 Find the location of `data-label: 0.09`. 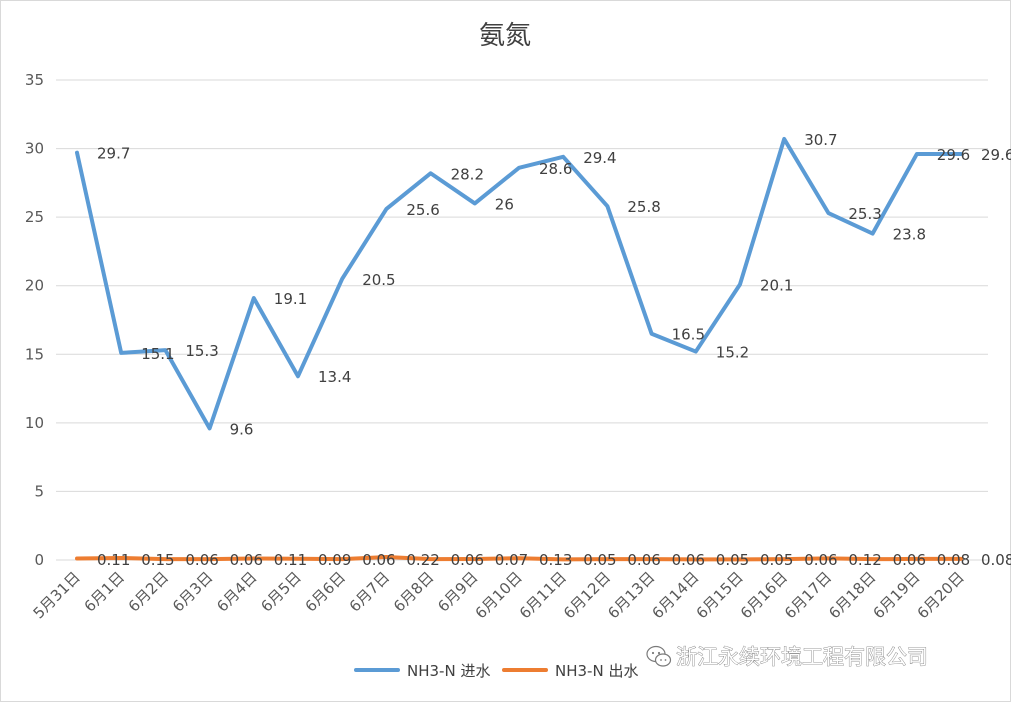

data-label: 0.09 is located at coordinates (334, 560).